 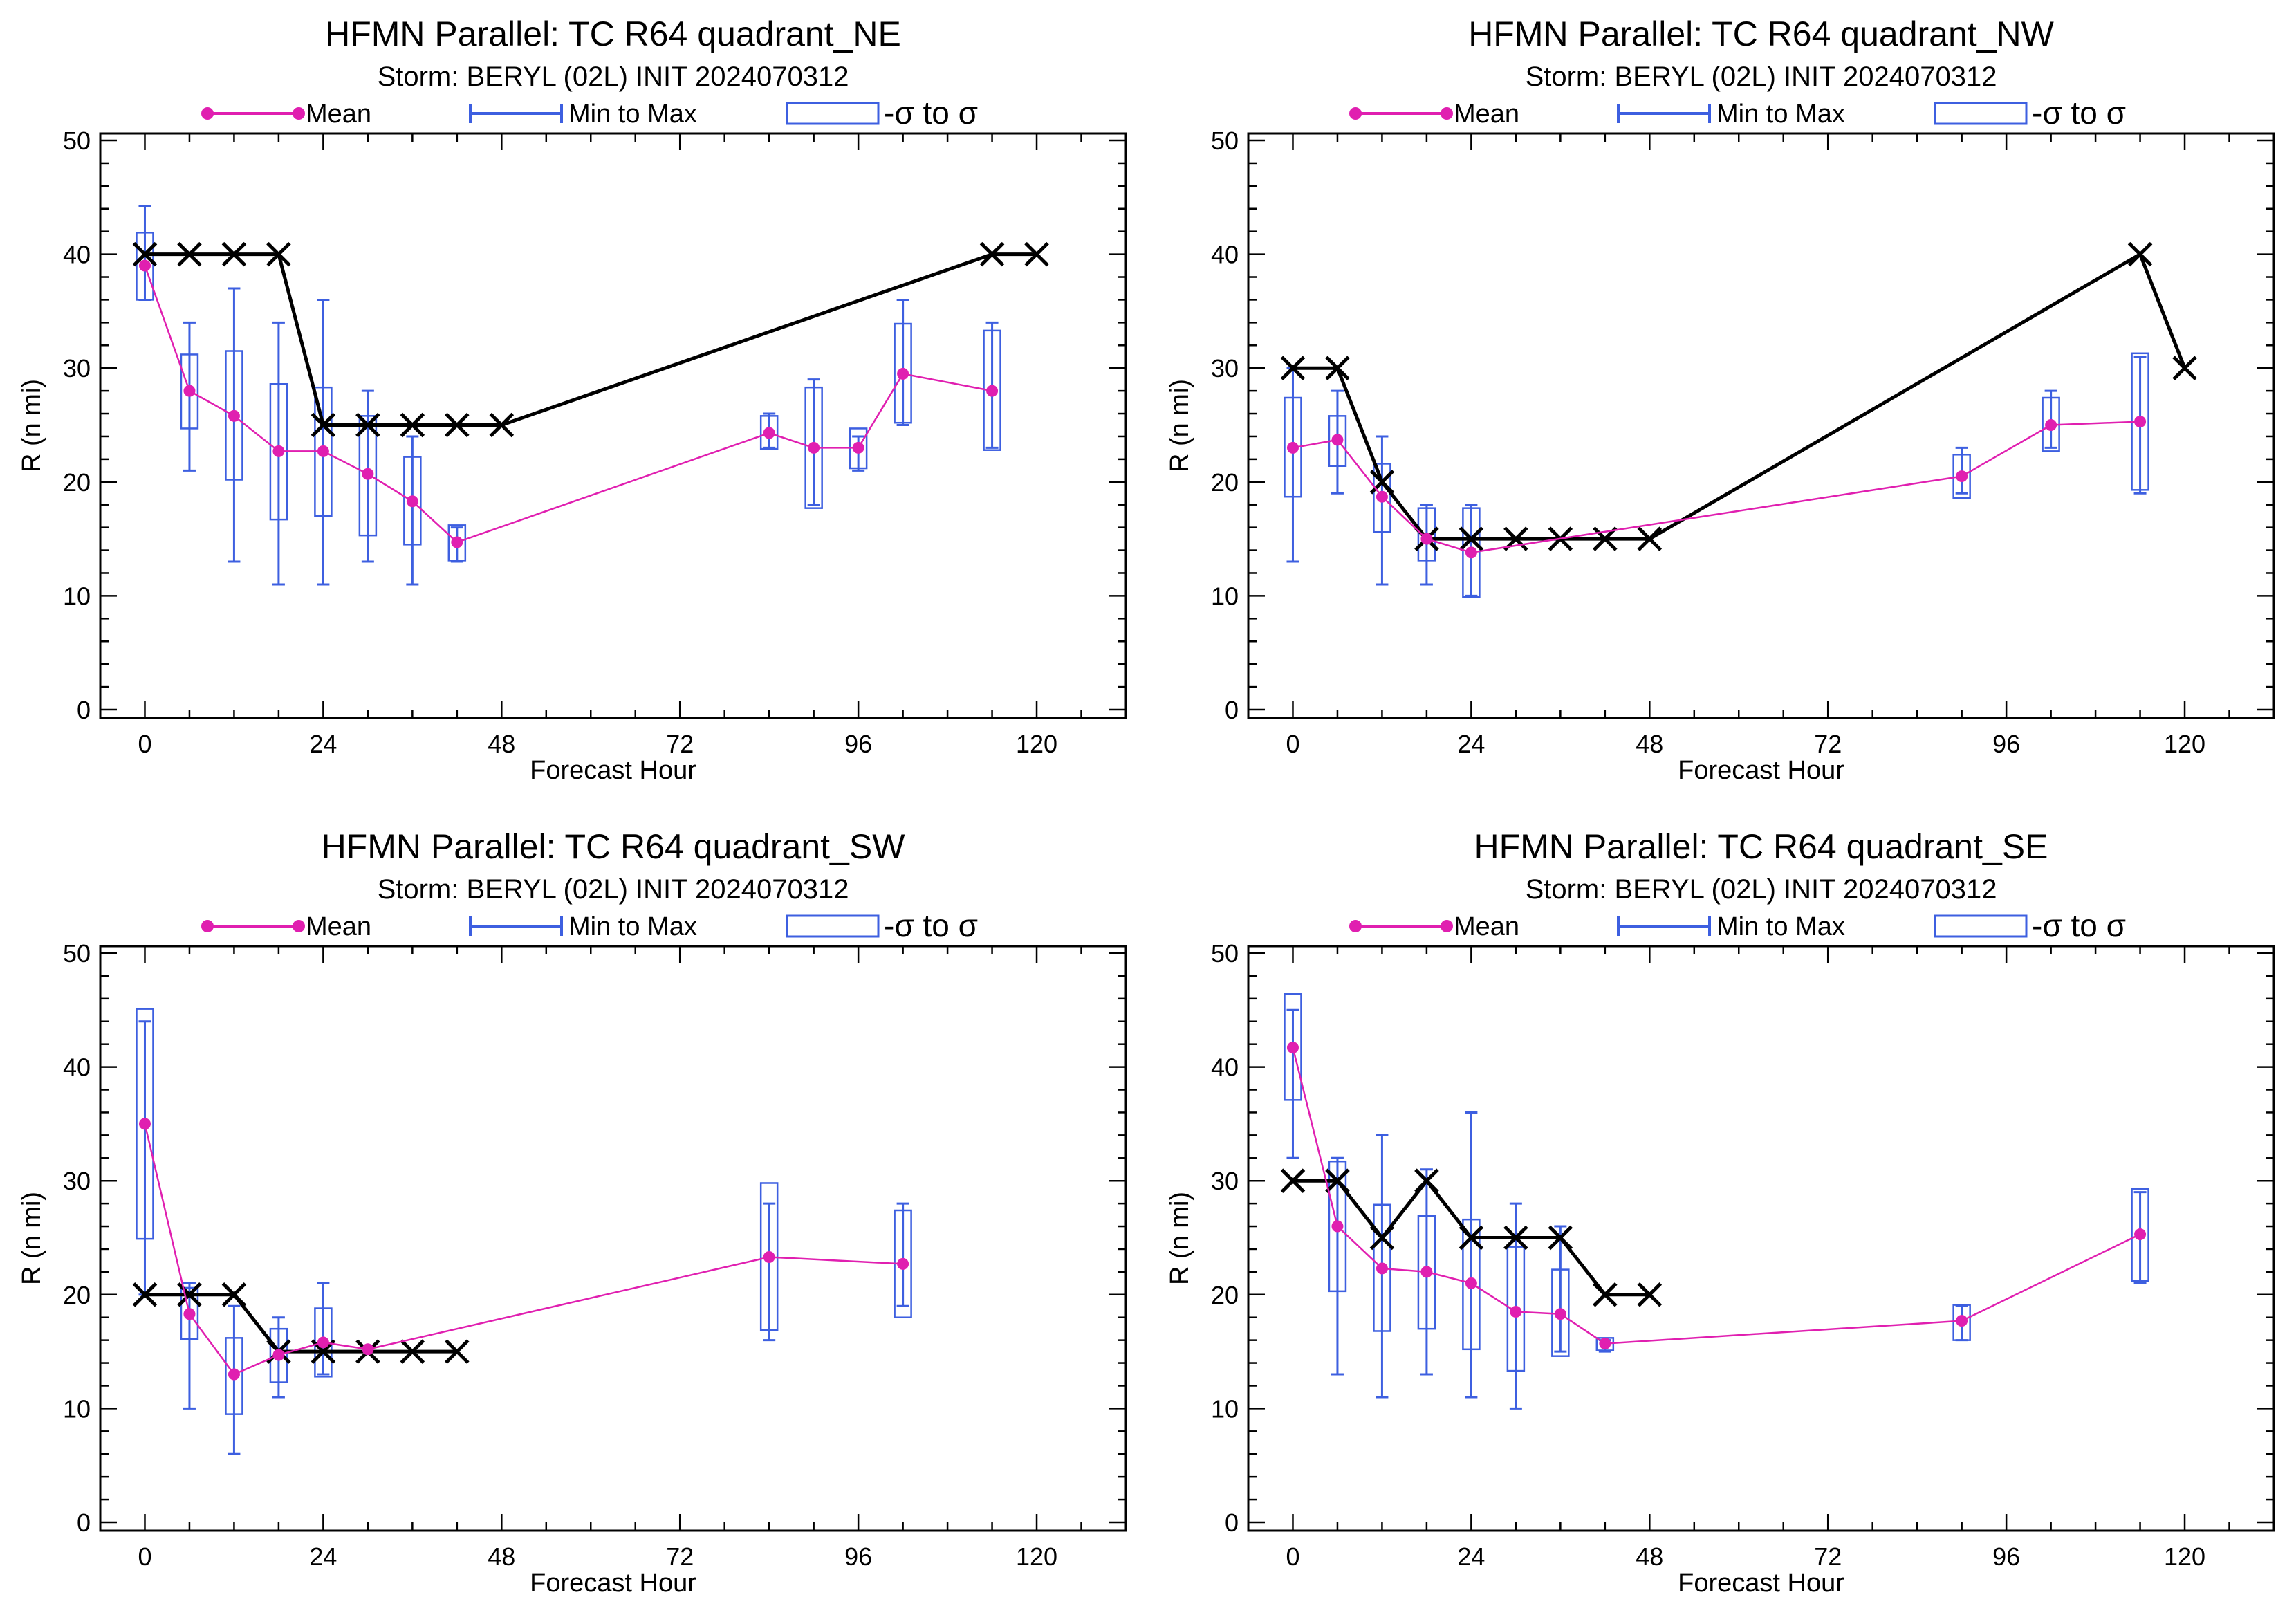 What do you see at coordinates (613, 34) in the screenshot?
I see `chart-title: HFMN Parallel: TC R64 quadrant_NE` at bounding box center [613, 34].